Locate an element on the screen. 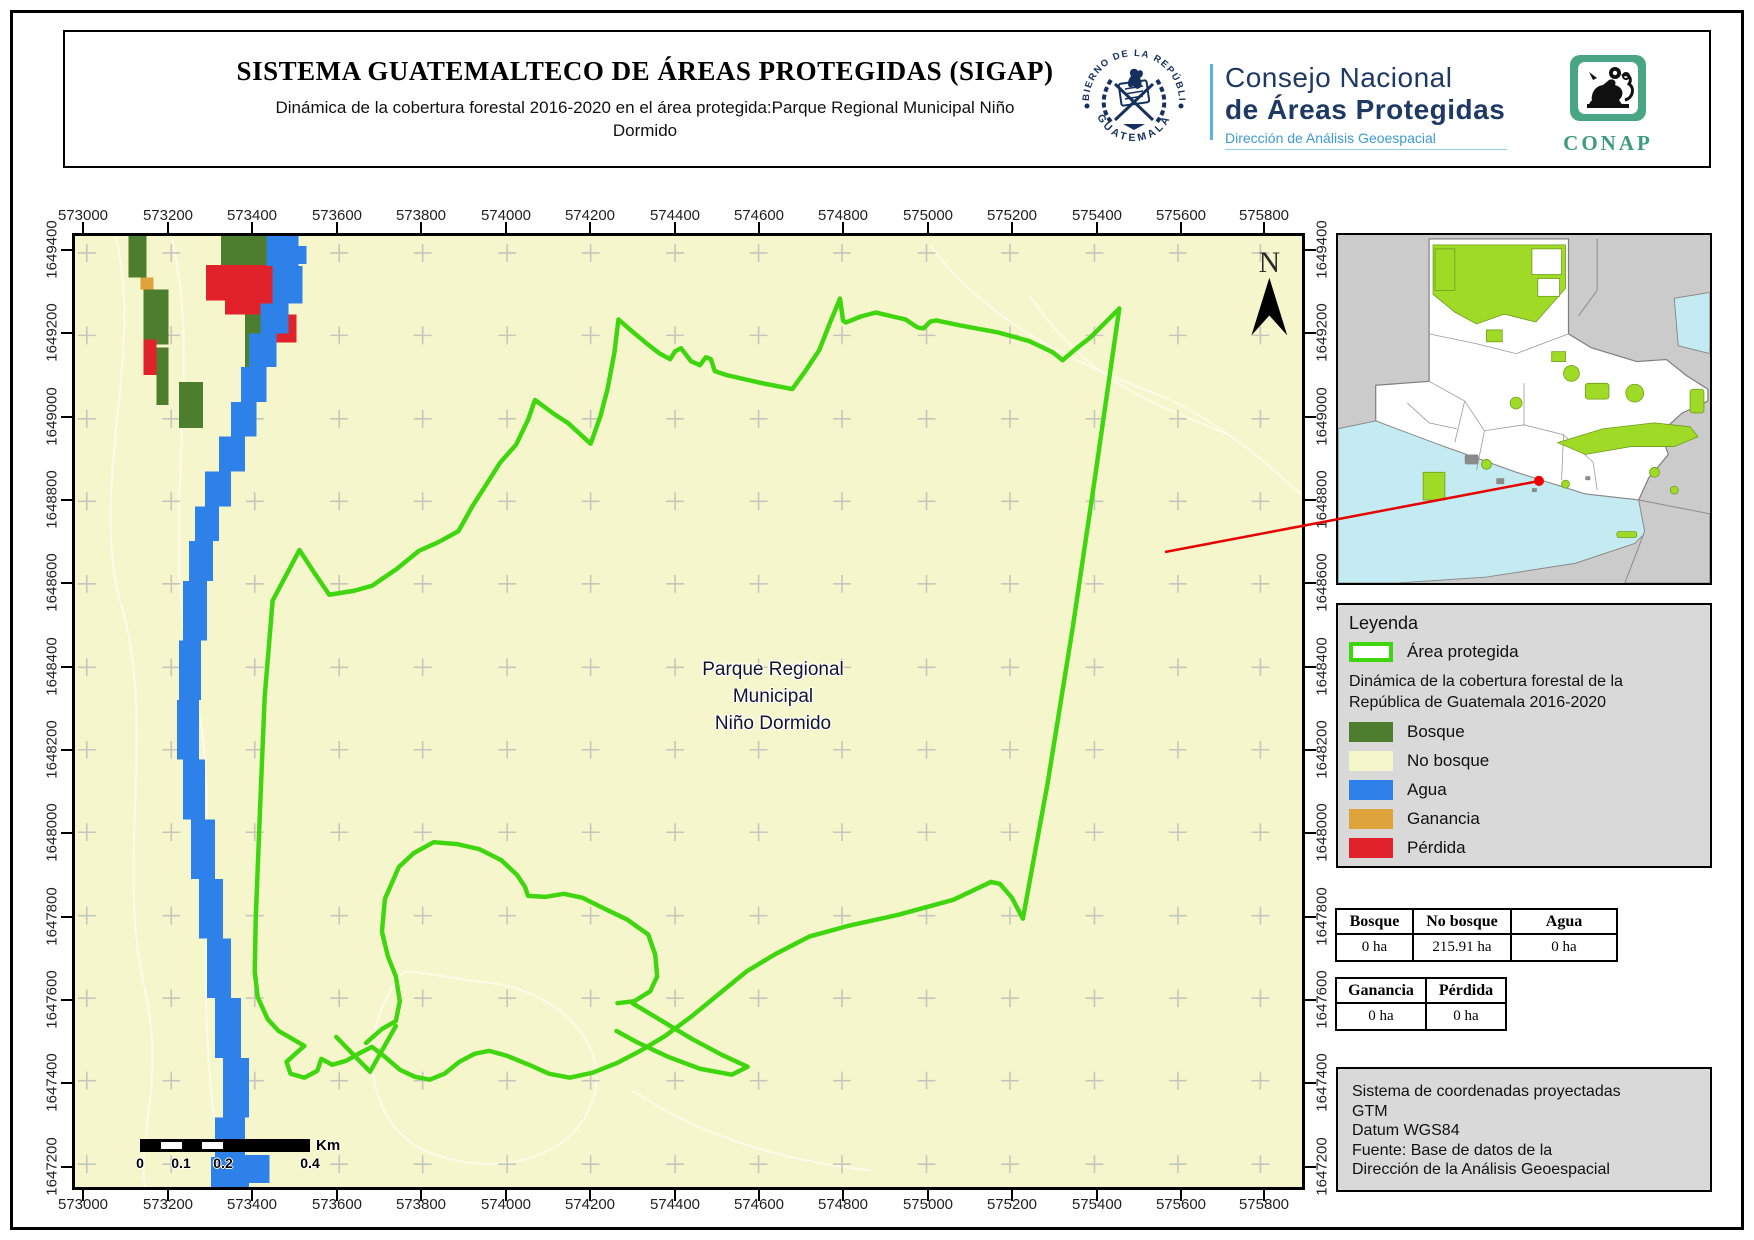  area-protegida-swatch is located at coordinates (1371, 652).